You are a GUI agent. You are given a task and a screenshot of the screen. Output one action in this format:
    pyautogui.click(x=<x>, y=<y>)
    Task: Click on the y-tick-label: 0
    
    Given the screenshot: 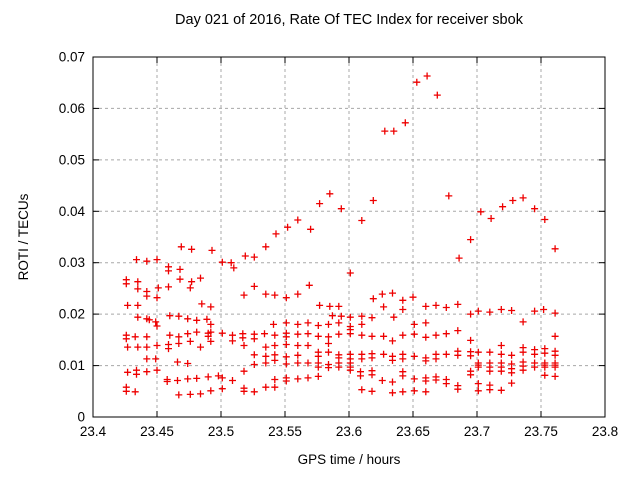 What is the action you would take?
    pyautogui.click(x=81, y=417)
    